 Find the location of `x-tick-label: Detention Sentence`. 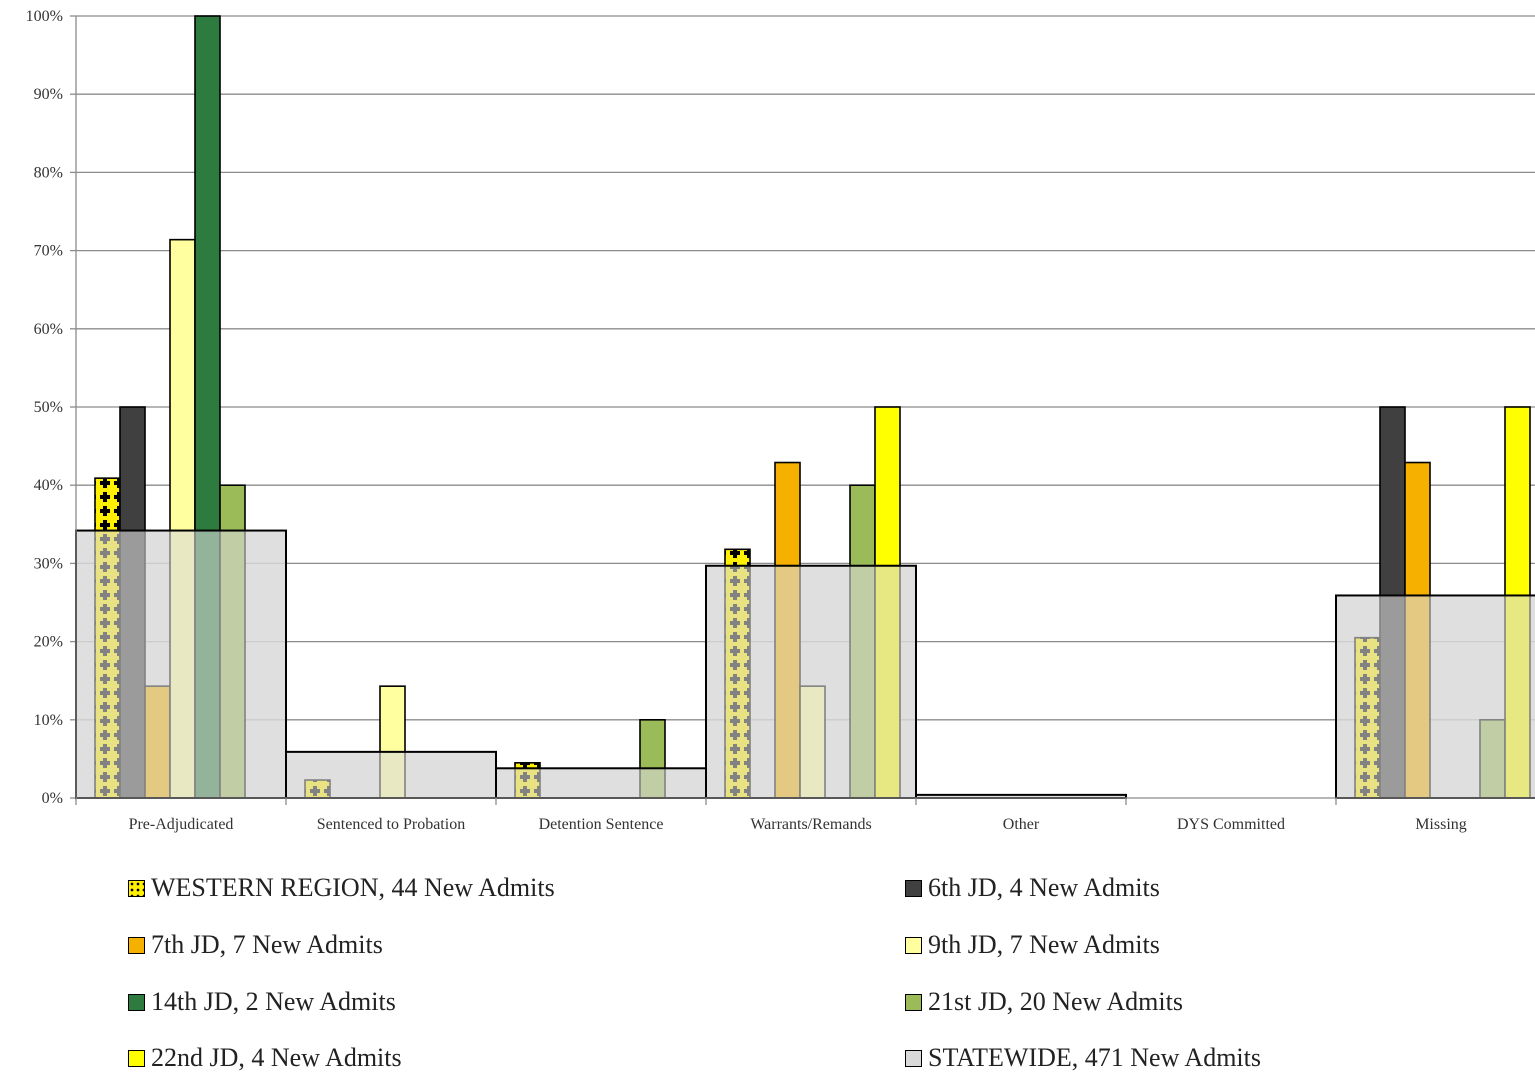

x-tick-label: Detention Sentence is located at coordinates (601, 824).